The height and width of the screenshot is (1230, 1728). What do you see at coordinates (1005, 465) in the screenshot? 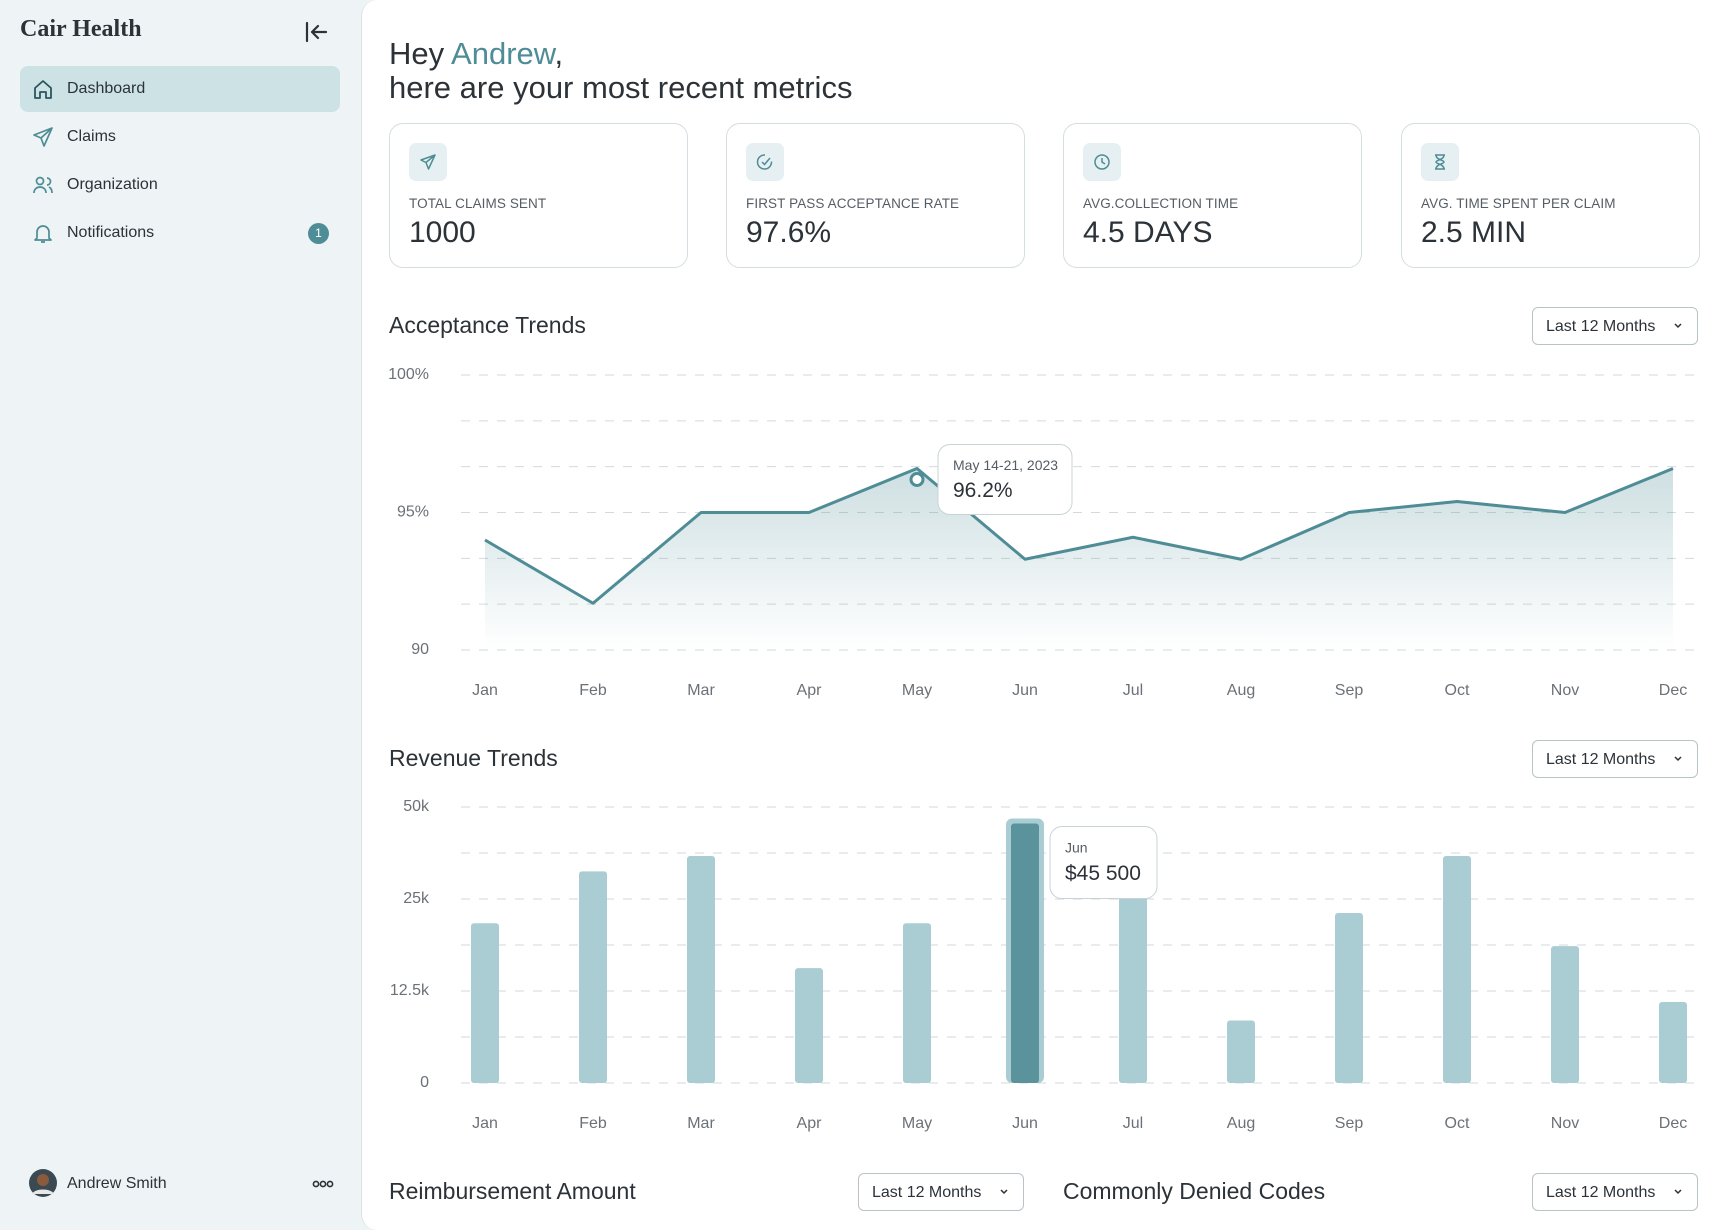
I see `tooltip-title: May 14-21, 2023` at bounding box center [1005, 465].